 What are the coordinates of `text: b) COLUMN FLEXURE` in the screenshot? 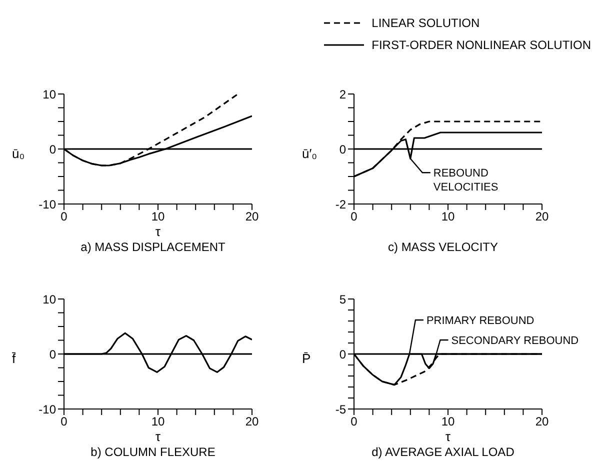 It's located at (153, 452).